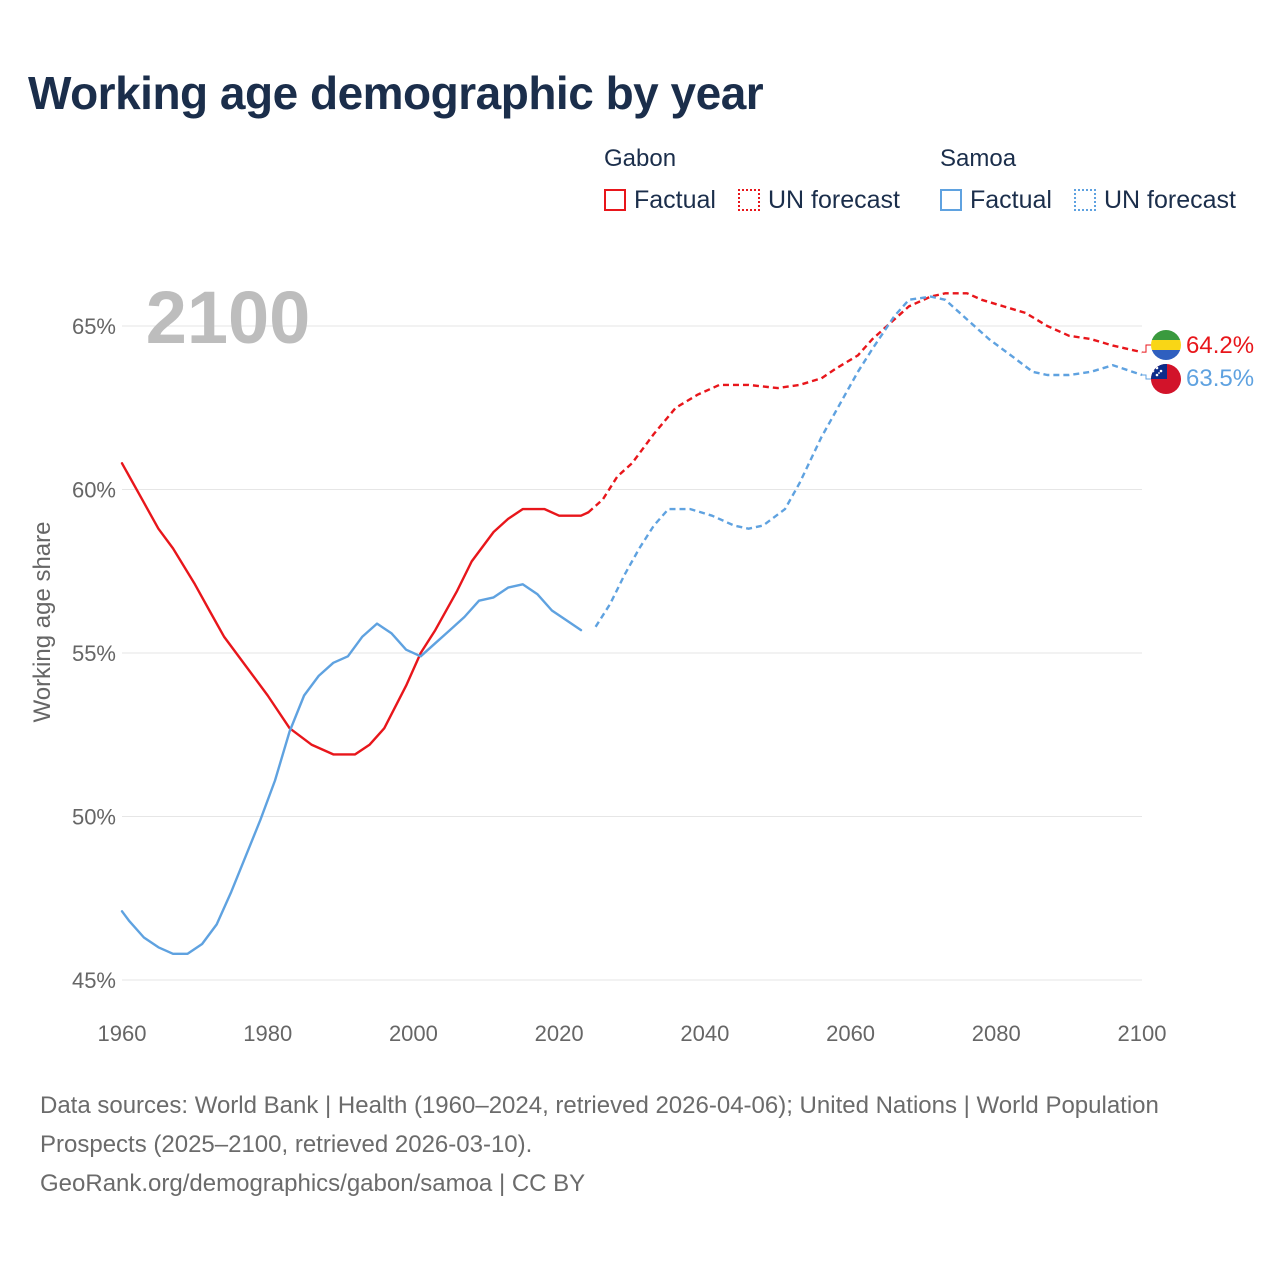 The image size is (1280, 1280). I want to click on y-tick-label: 50%, so click(94, 817).